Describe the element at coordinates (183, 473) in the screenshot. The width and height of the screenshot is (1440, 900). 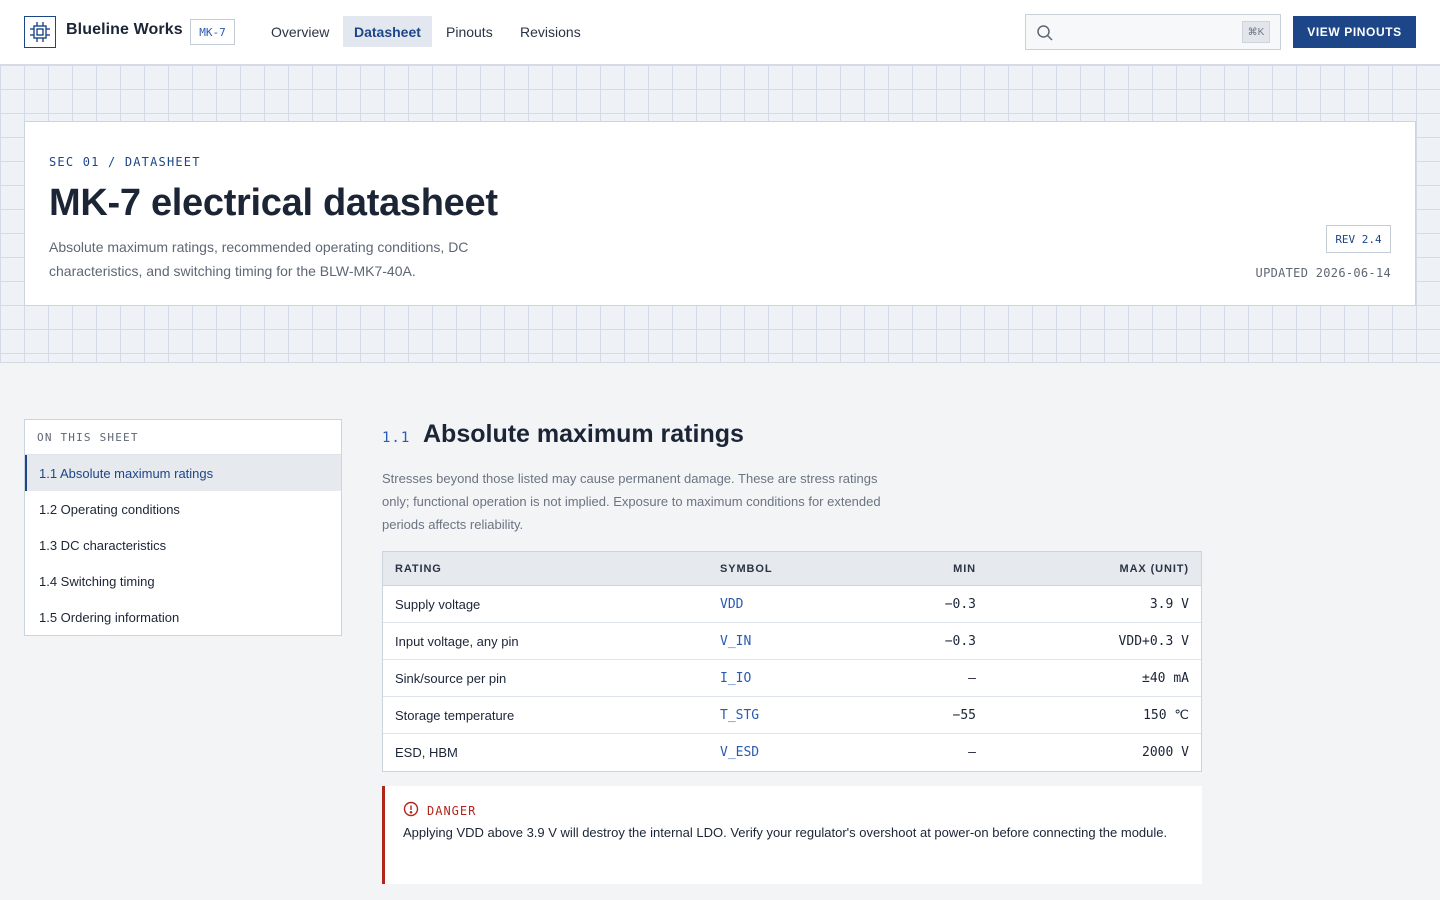
I see `toc-item-absolute-maximum-ratings: 1.1 Absolute maximum ratings` at that location.